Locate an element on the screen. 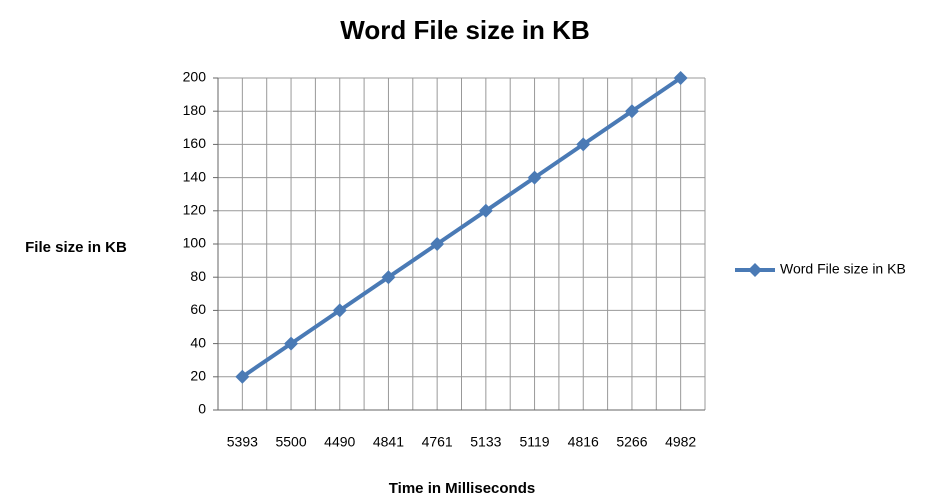  y-tick-label: 60 is located at coordinates (198, 309).